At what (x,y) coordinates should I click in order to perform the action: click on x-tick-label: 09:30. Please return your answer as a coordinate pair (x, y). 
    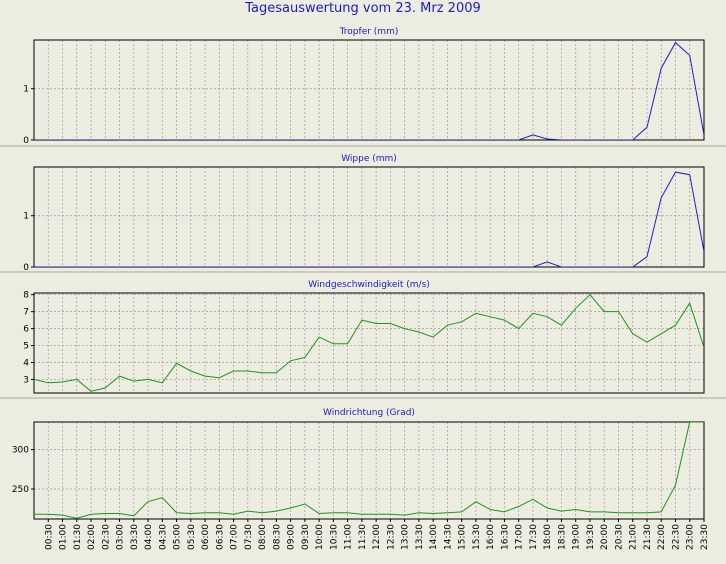
    Looking at the image, I should click on (306, 537).